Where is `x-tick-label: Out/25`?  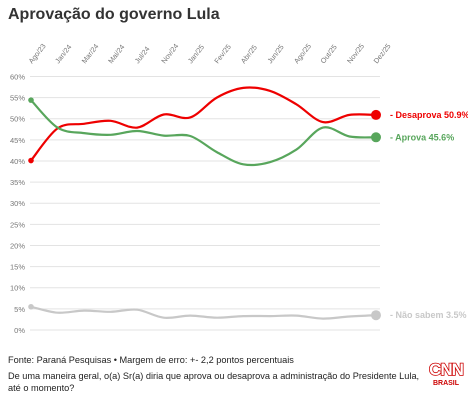
x-tick-label: Out/25 is located at coordinates (328, 54).